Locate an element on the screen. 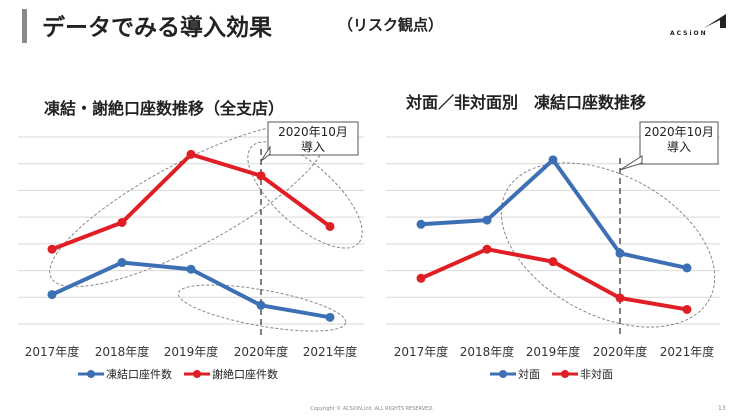 Image resolution: width=744 pixels, height=419 pixels. chart-title: 凍結・謝絶口座数推移（全支店） is located at coordinates (164, 108).